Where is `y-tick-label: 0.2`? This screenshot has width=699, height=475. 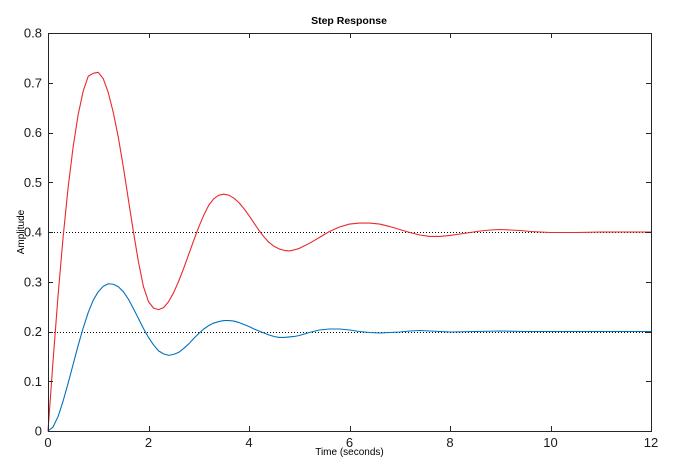 y-tick-label: 0.2 is located at coordinates (33, 331).